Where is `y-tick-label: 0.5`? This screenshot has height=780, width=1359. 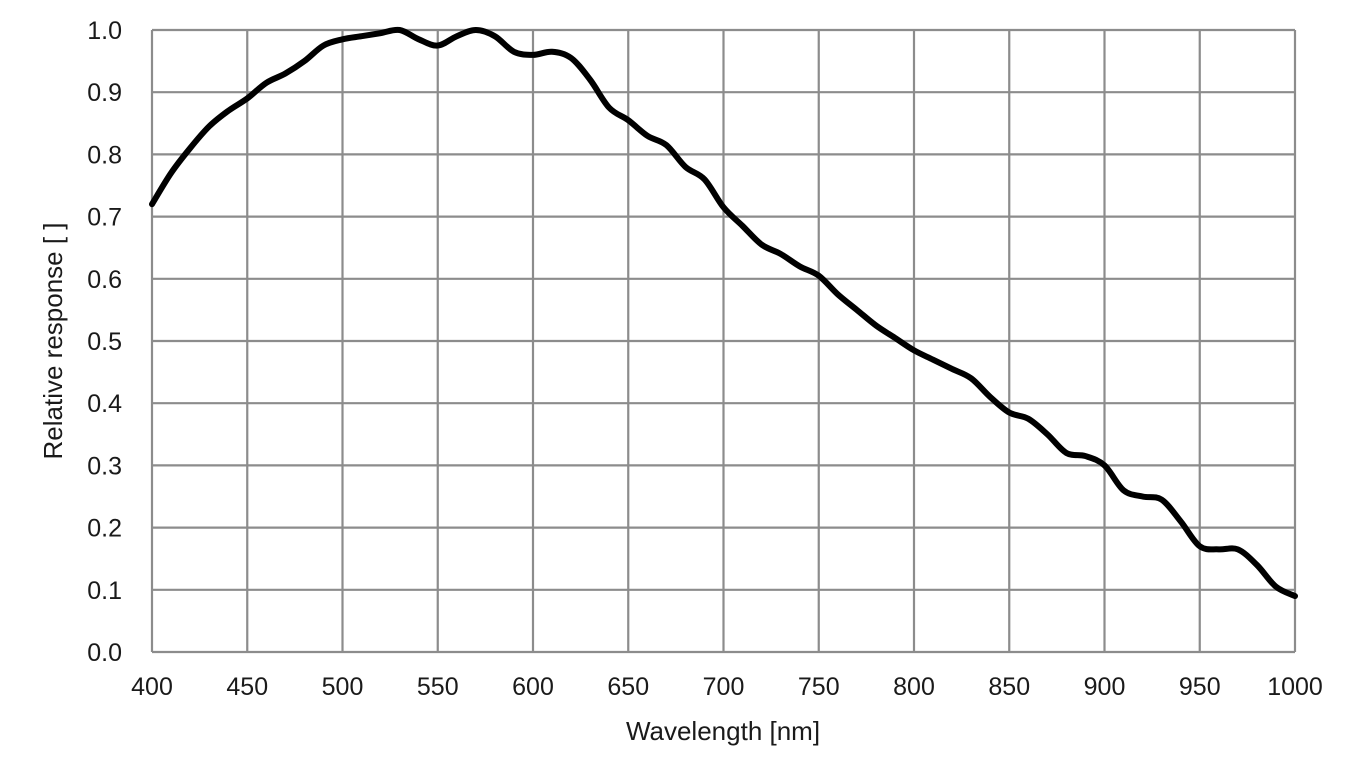
y-tick-label: 0.5 is located at coordinates (104, 342).